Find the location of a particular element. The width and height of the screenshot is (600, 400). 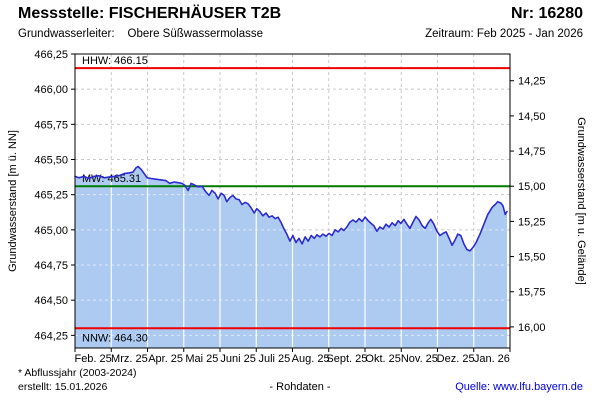

period-label: Zeitraum: Feb 2025 - Jan 2026 is located at coordinates (504, 34).